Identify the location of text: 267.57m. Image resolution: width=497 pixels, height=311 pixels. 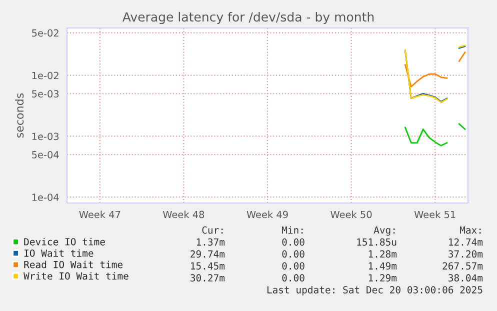
(462, 266).